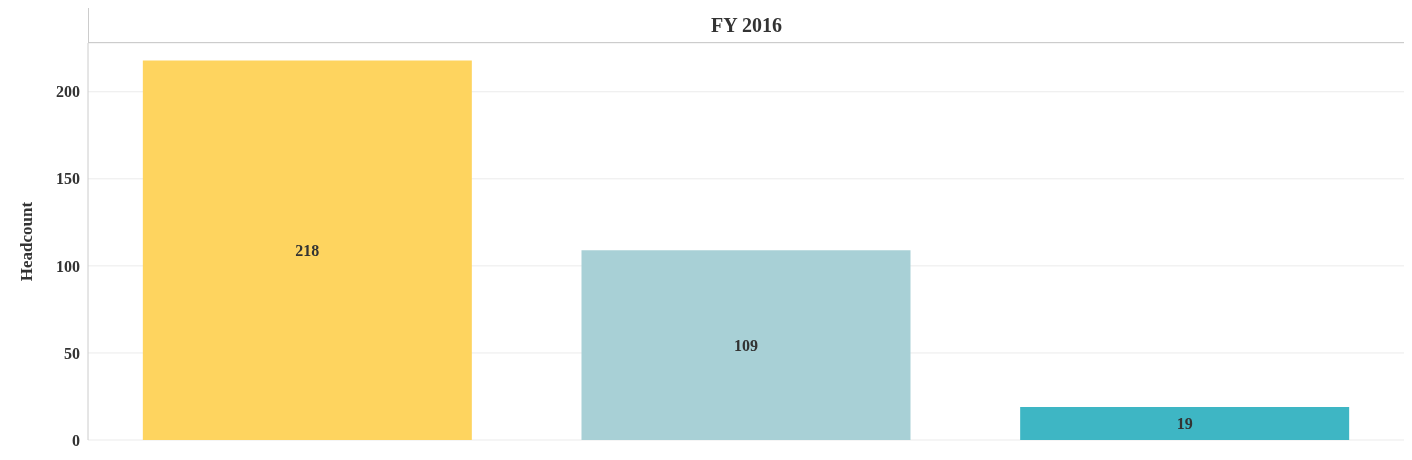 Image resolution: width=1412 pixels, height=460 pixels. Describe the element at coordinates (68, 179) in the screenshot. I see `y-tick-label: 150` at that location.